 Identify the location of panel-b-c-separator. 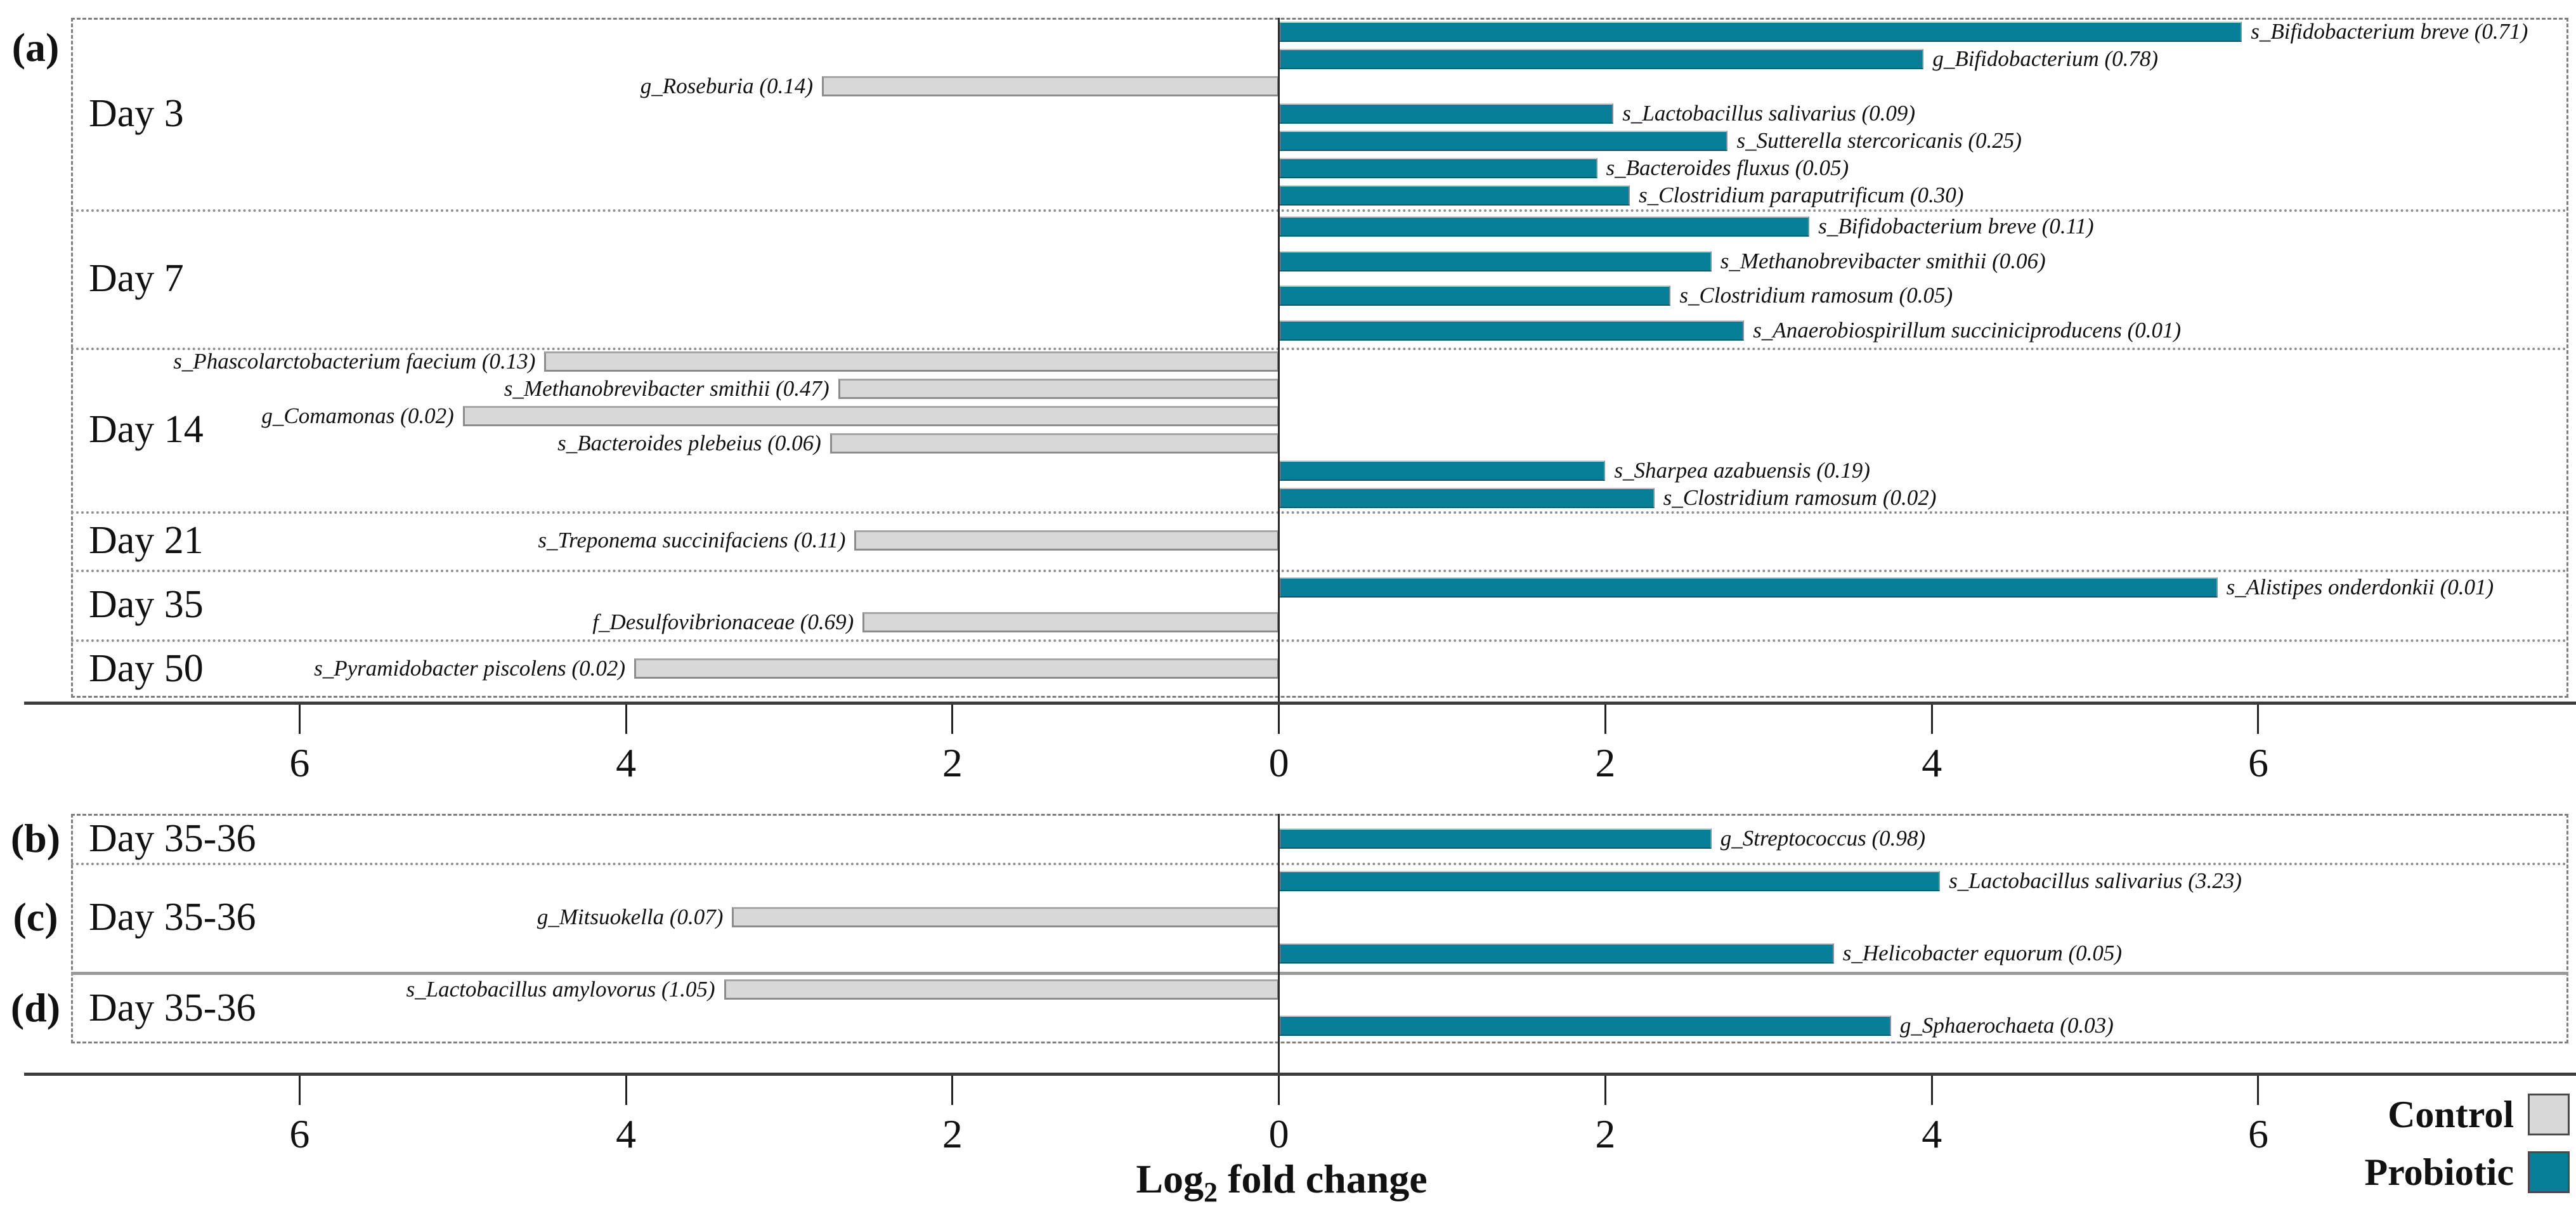
(1319, 864).